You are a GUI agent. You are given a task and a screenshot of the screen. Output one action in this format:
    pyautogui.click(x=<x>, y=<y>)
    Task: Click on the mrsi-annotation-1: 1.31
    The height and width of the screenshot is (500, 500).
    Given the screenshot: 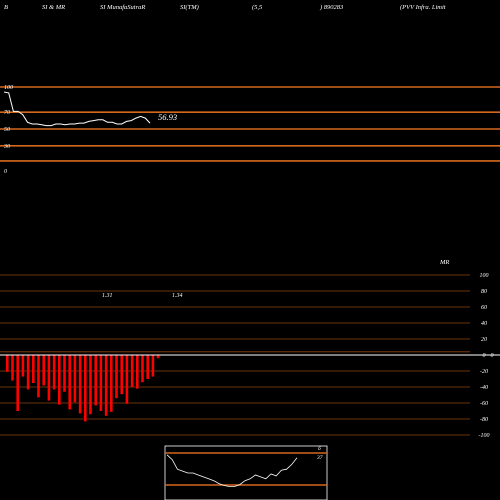 What is the action you would take?
    pyautogui.click(x=107, y=296)
    